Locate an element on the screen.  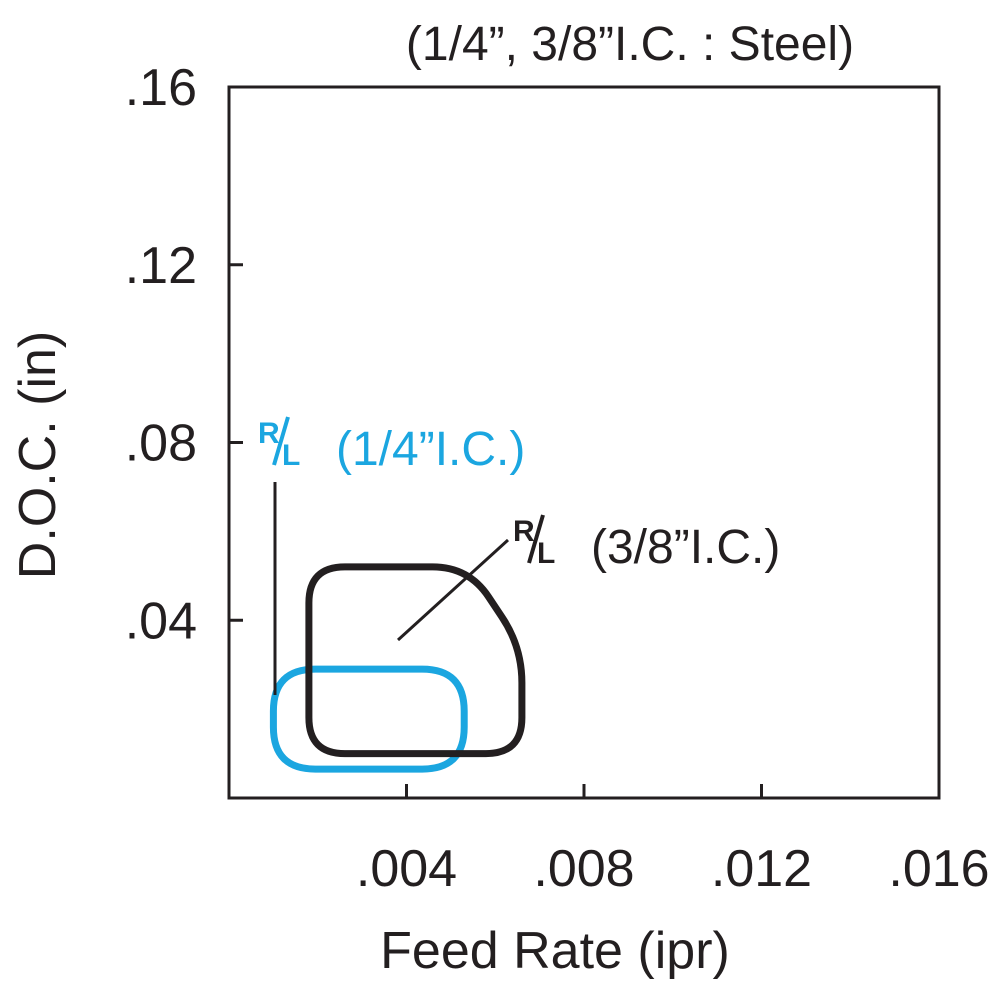
series-label-text: (1/4”I.C.) is located at coordinates (430, 449).